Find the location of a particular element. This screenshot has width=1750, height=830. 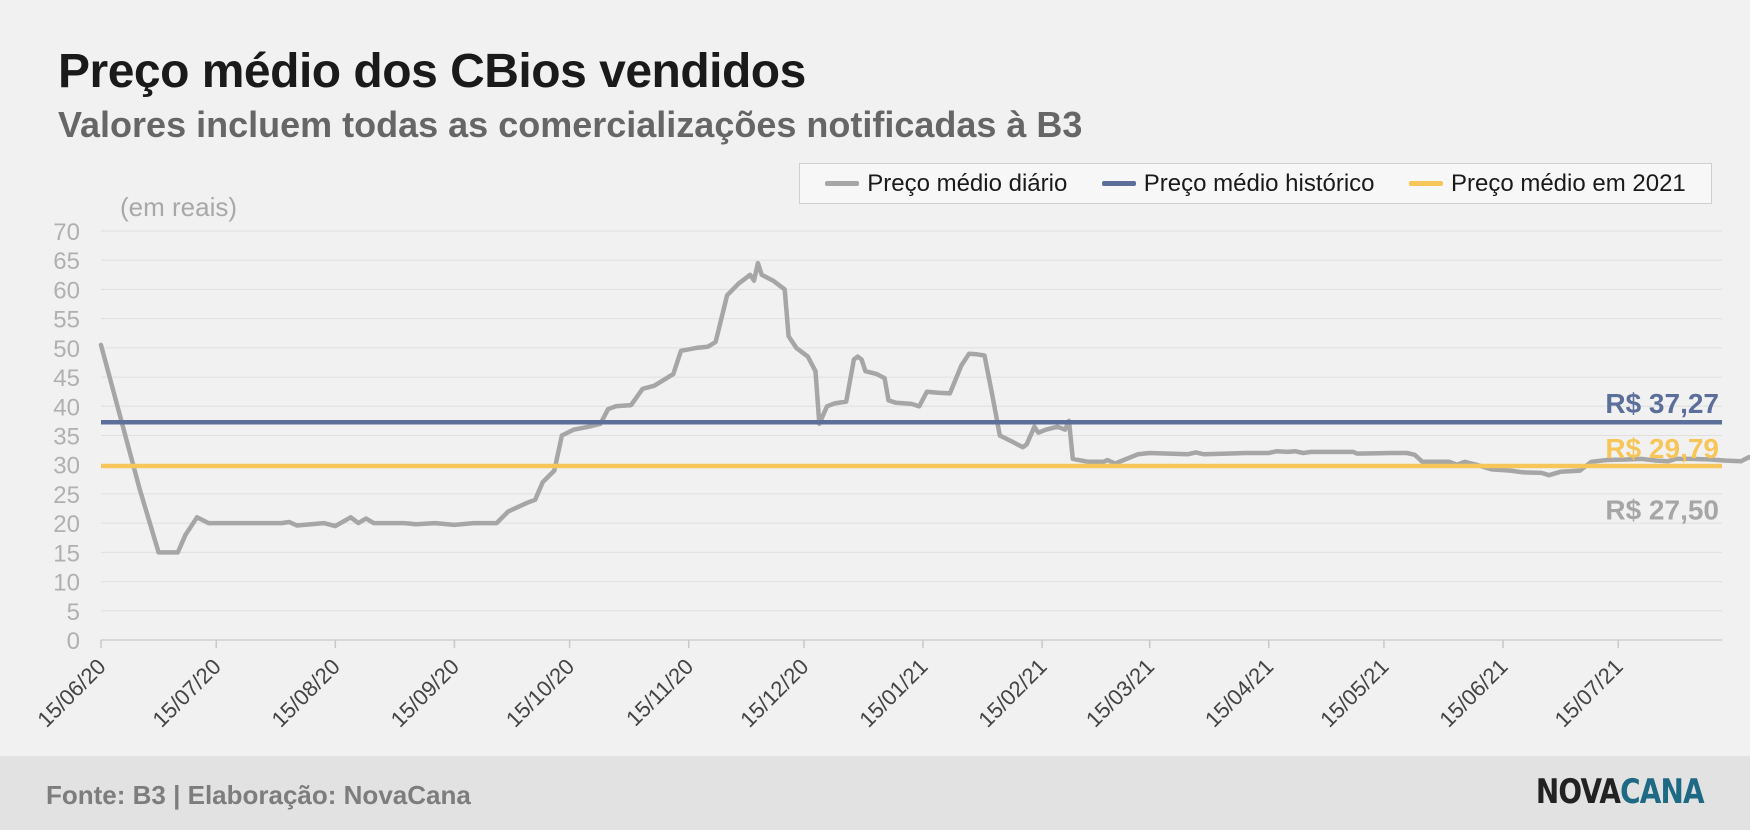

x-tick-label: 15/10/20 is located at coordinates (540, 693).